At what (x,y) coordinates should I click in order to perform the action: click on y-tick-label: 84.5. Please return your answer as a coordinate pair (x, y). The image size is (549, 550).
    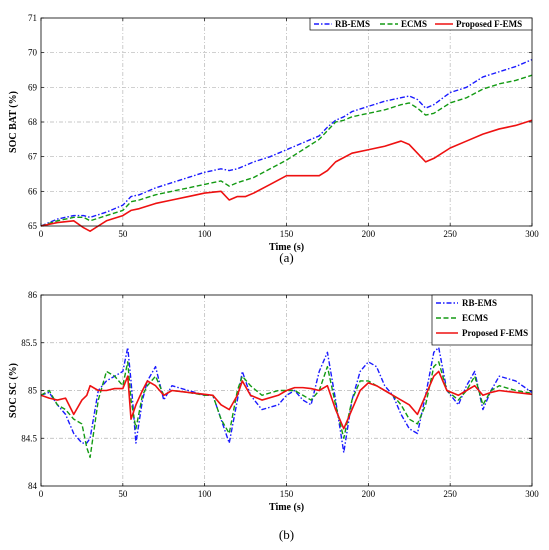
    Looking at the image, I should click on (29, 438).